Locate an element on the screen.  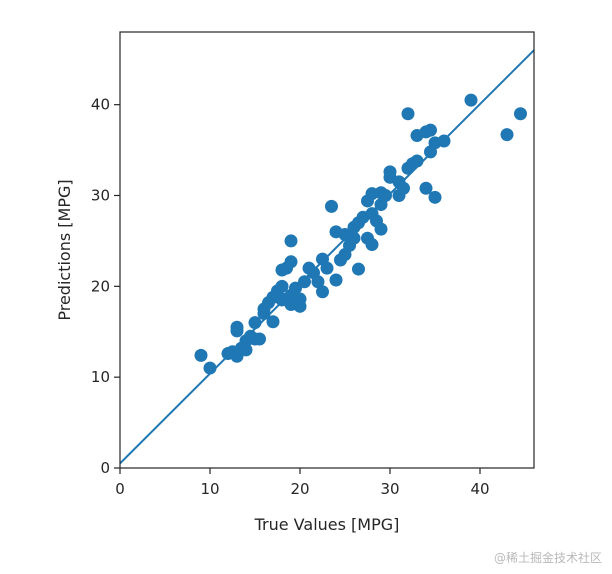
y-tick-label: 20 is located at coordinates (100, 286).